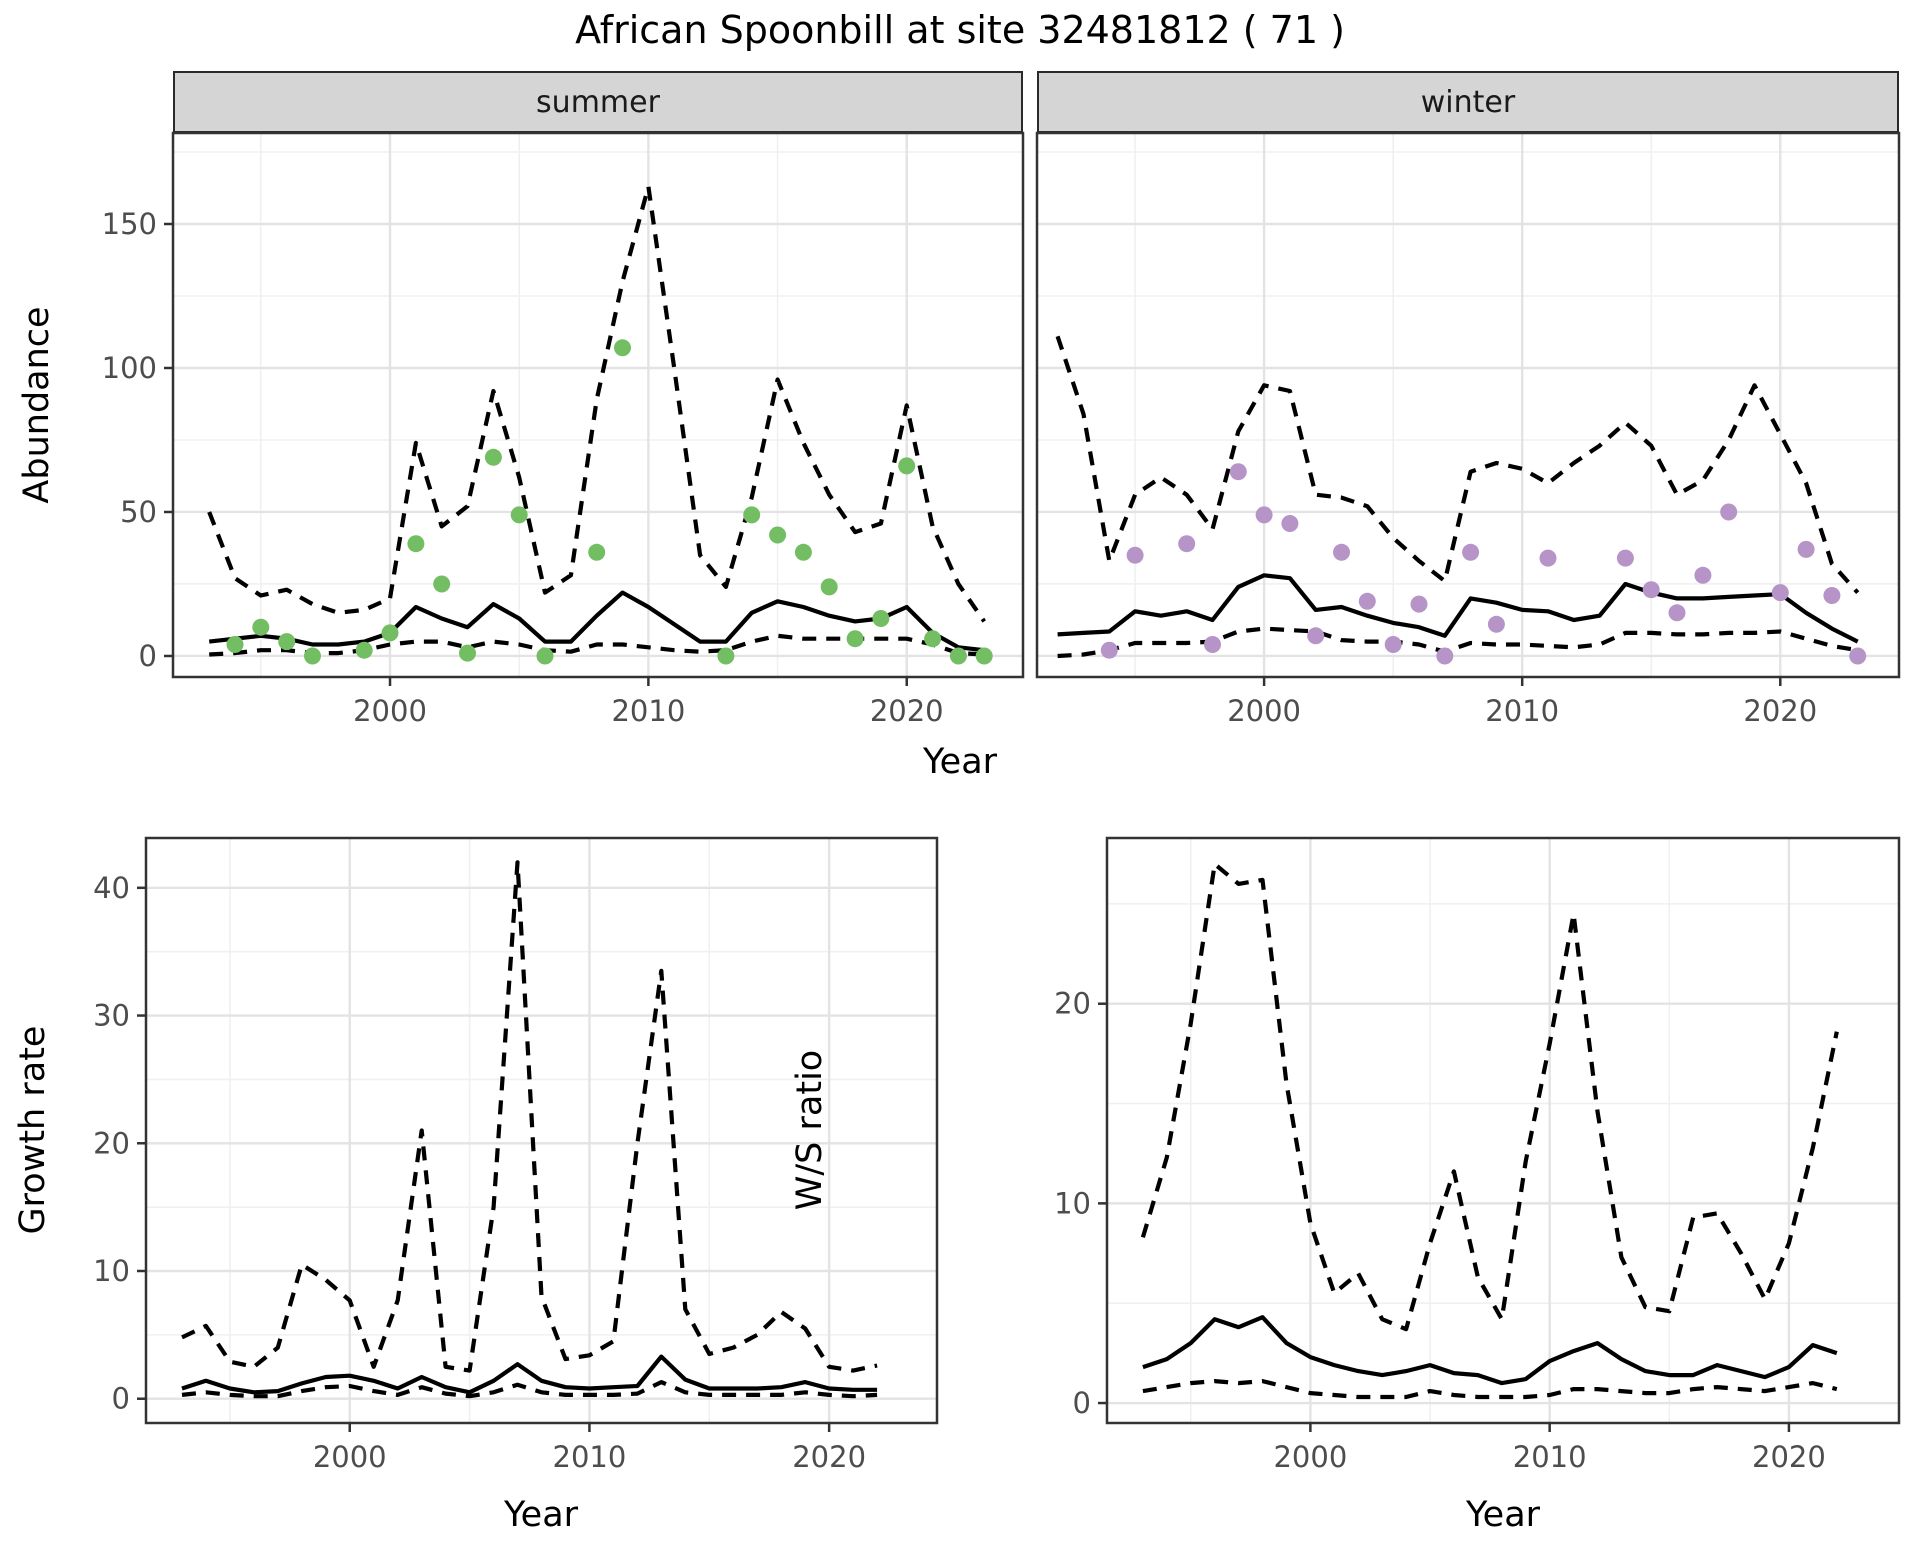  I want to click on facet-strip-summer-label: summer, so click(598, 102).